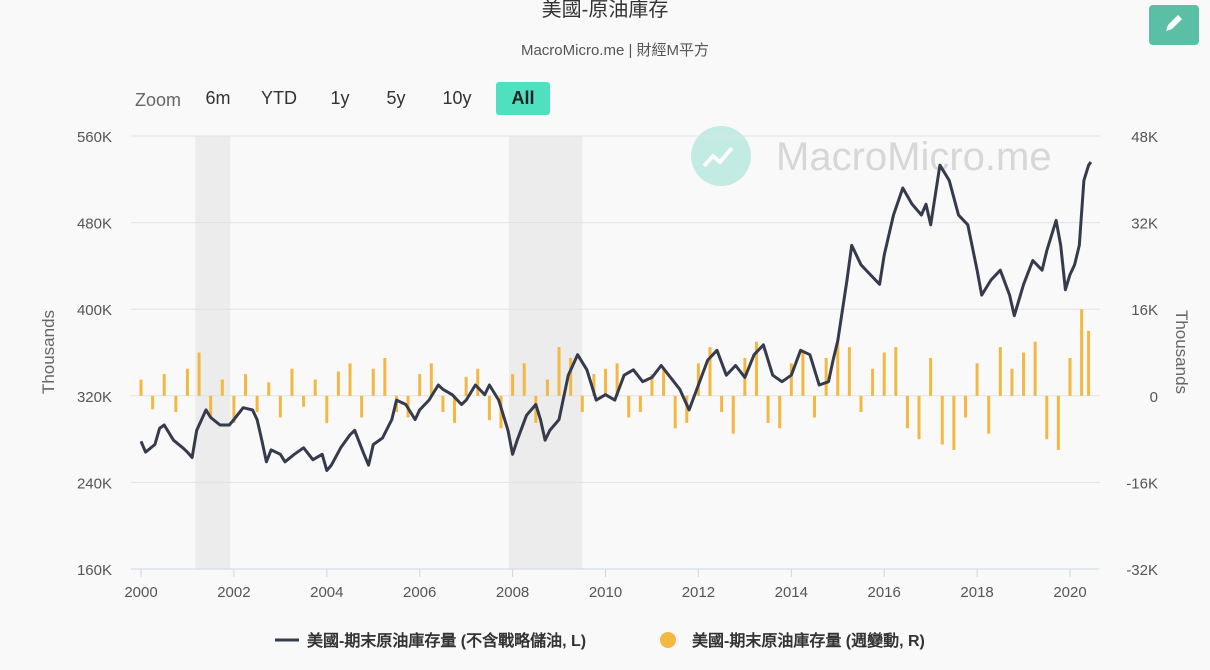 The width and height of the screenshot is (1210, 670). I want to click on y2-tick-label: 48K, so click(1144, 137).